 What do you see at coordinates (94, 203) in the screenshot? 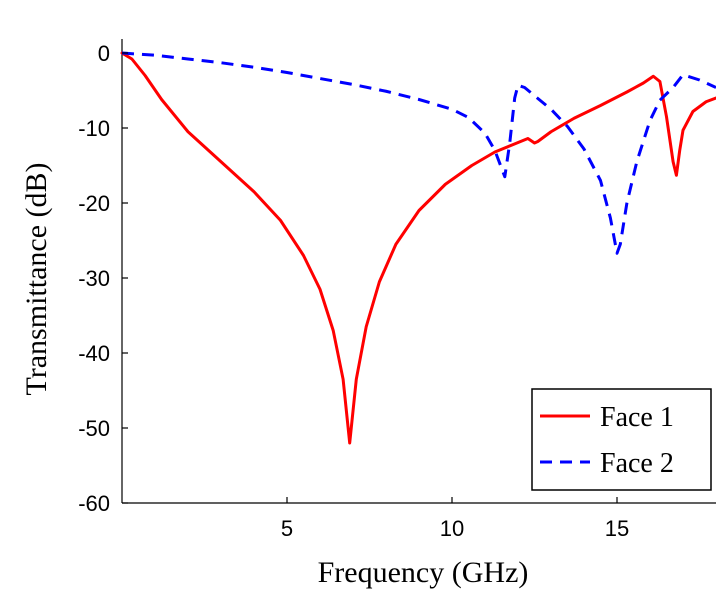
I see `y-tick-label: -20` at bounding box center [94, 203].